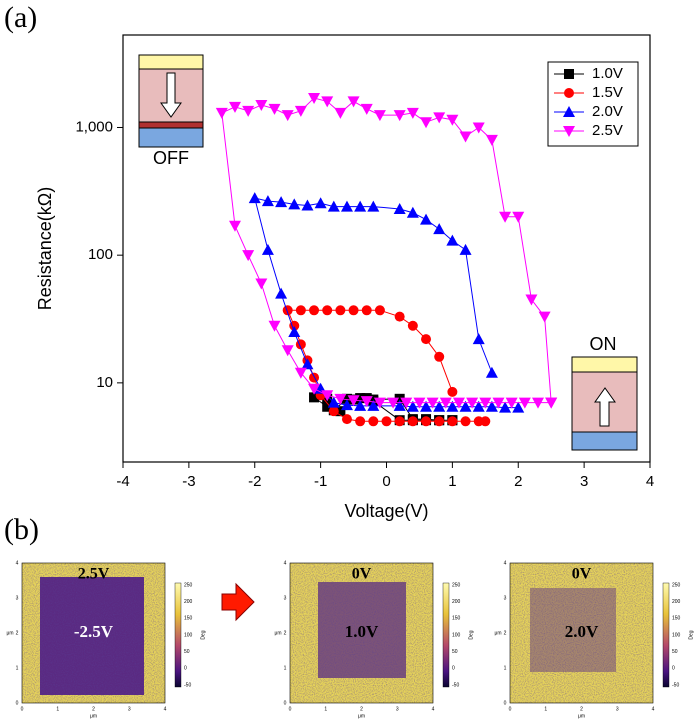  What do you see at coordinates (676, 619) in the screenshot?
I see `colorbar-tick-label: 150` at bounding box center [676, 619].